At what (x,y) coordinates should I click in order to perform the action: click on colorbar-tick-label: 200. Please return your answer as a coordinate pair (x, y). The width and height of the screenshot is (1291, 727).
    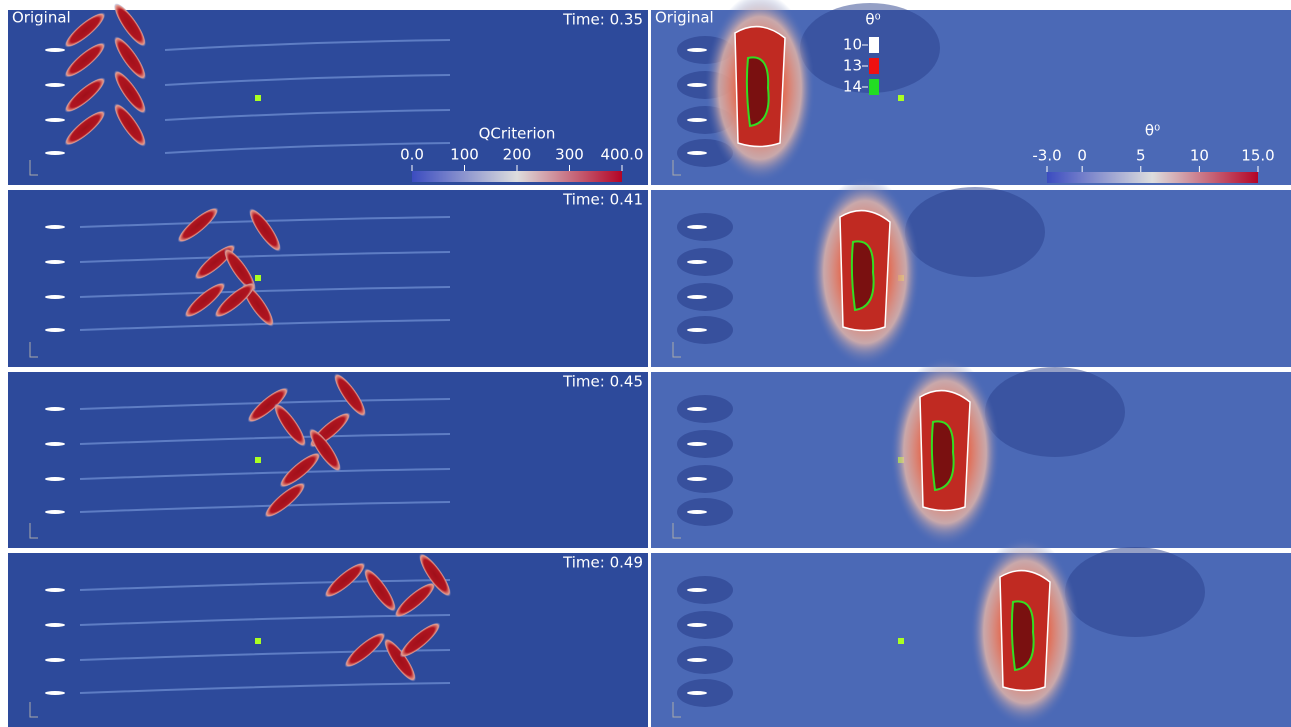
    Looking at the image, I should click on (517, 155).